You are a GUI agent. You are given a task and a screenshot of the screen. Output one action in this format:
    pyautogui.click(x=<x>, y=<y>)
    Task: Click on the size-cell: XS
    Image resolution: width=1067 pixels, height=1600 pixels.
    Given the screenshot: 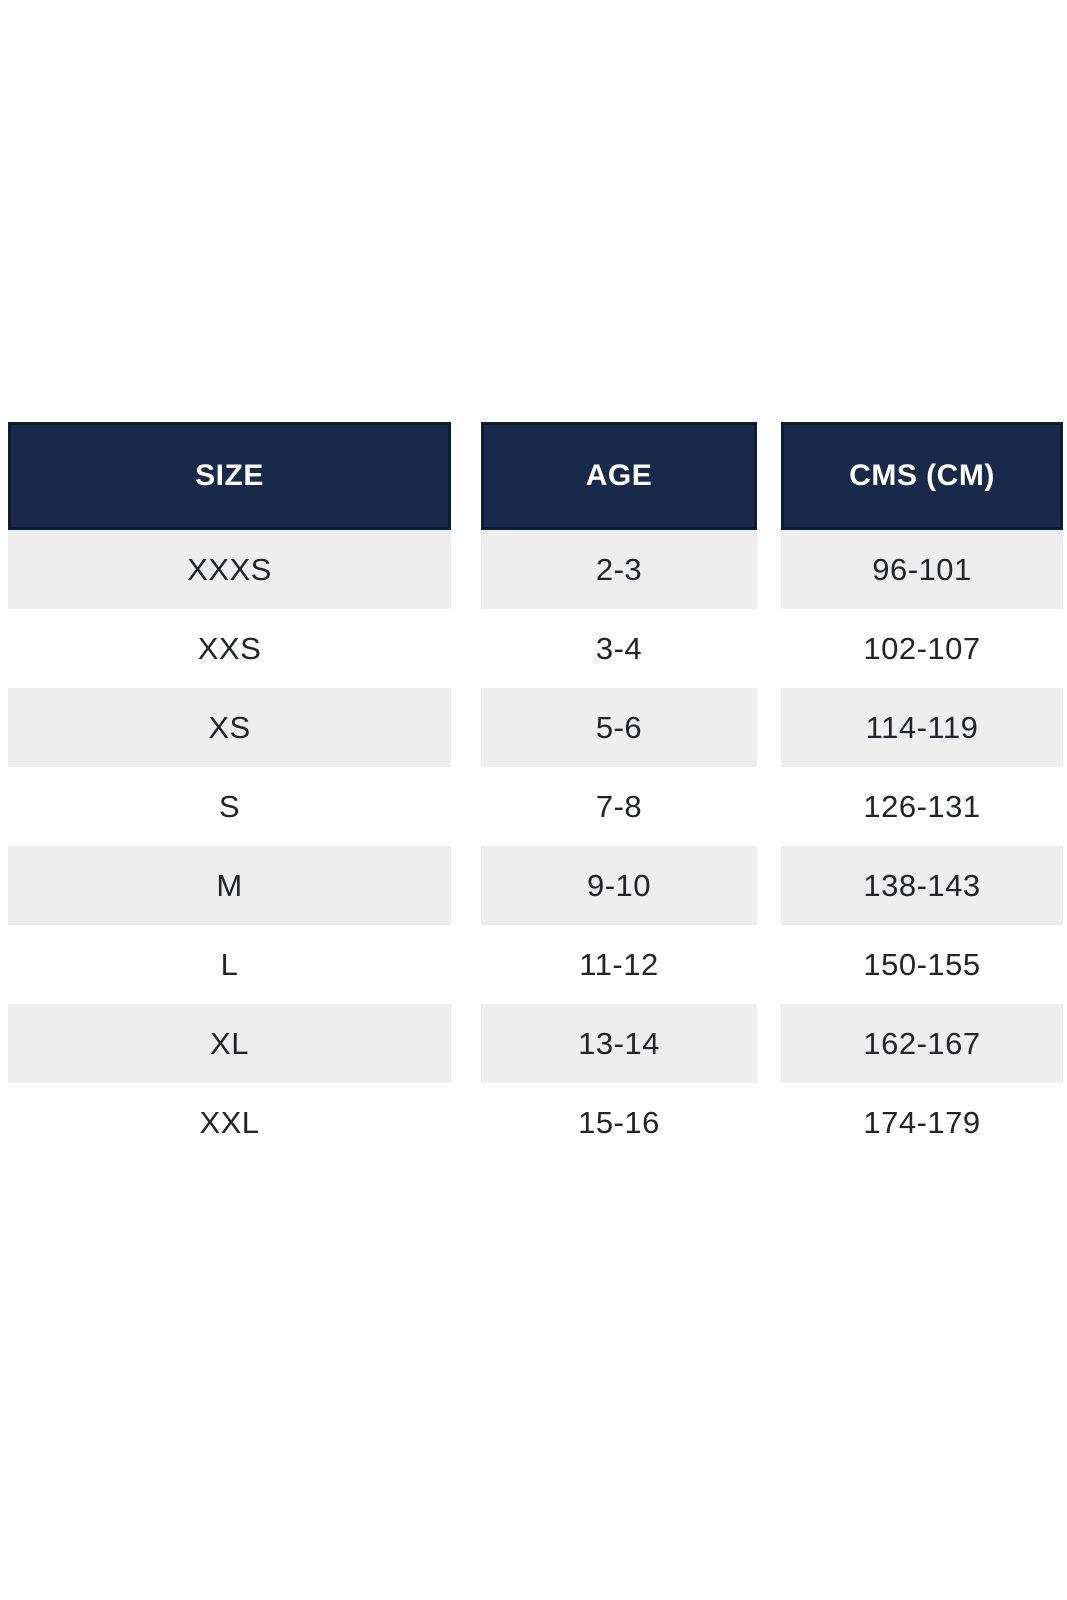 What is the action you would take?
    pyautogui.click(x=229, y=727)
    